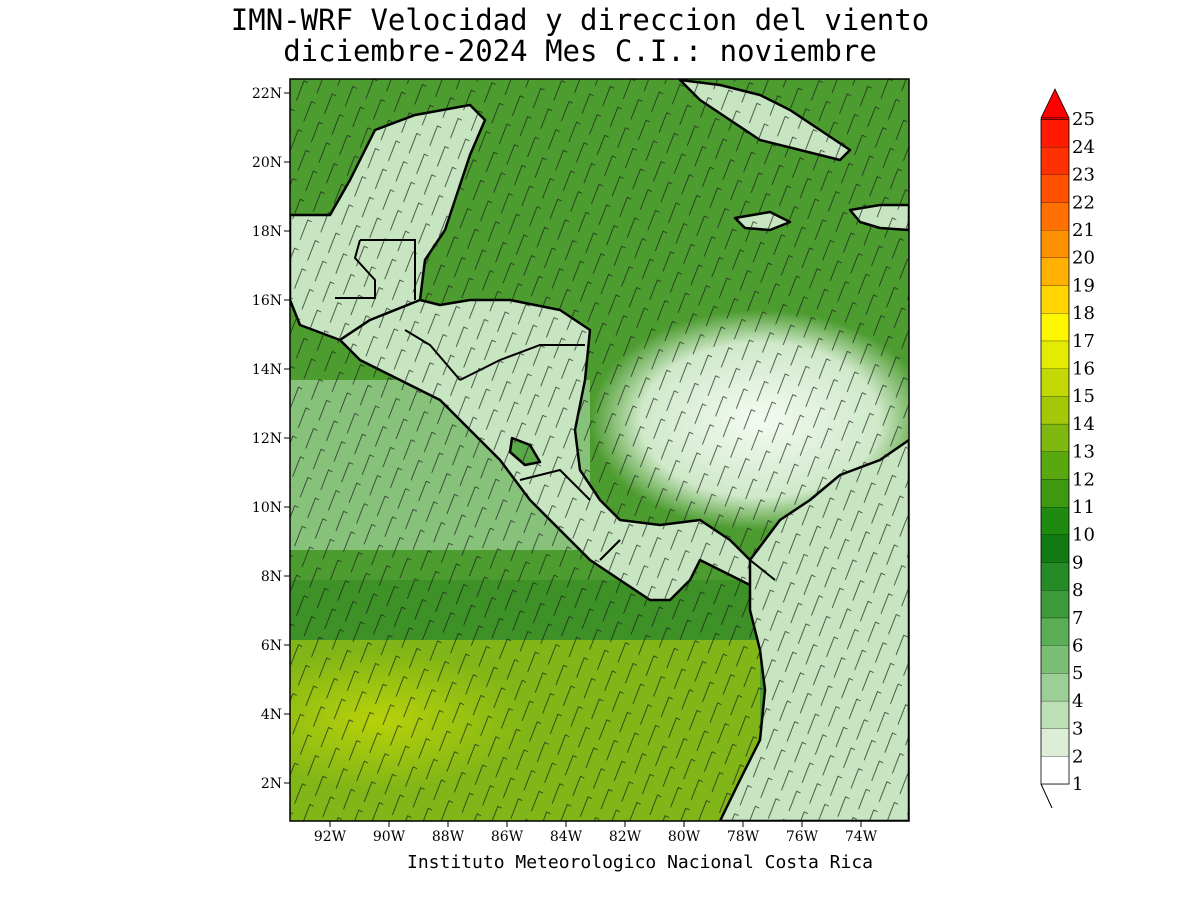 The height and width of the screenshot is (900, 1200). Describe the element at coordinates (566, 837) in the screenshot. I see `lon-tick-label: 84W` at that location.